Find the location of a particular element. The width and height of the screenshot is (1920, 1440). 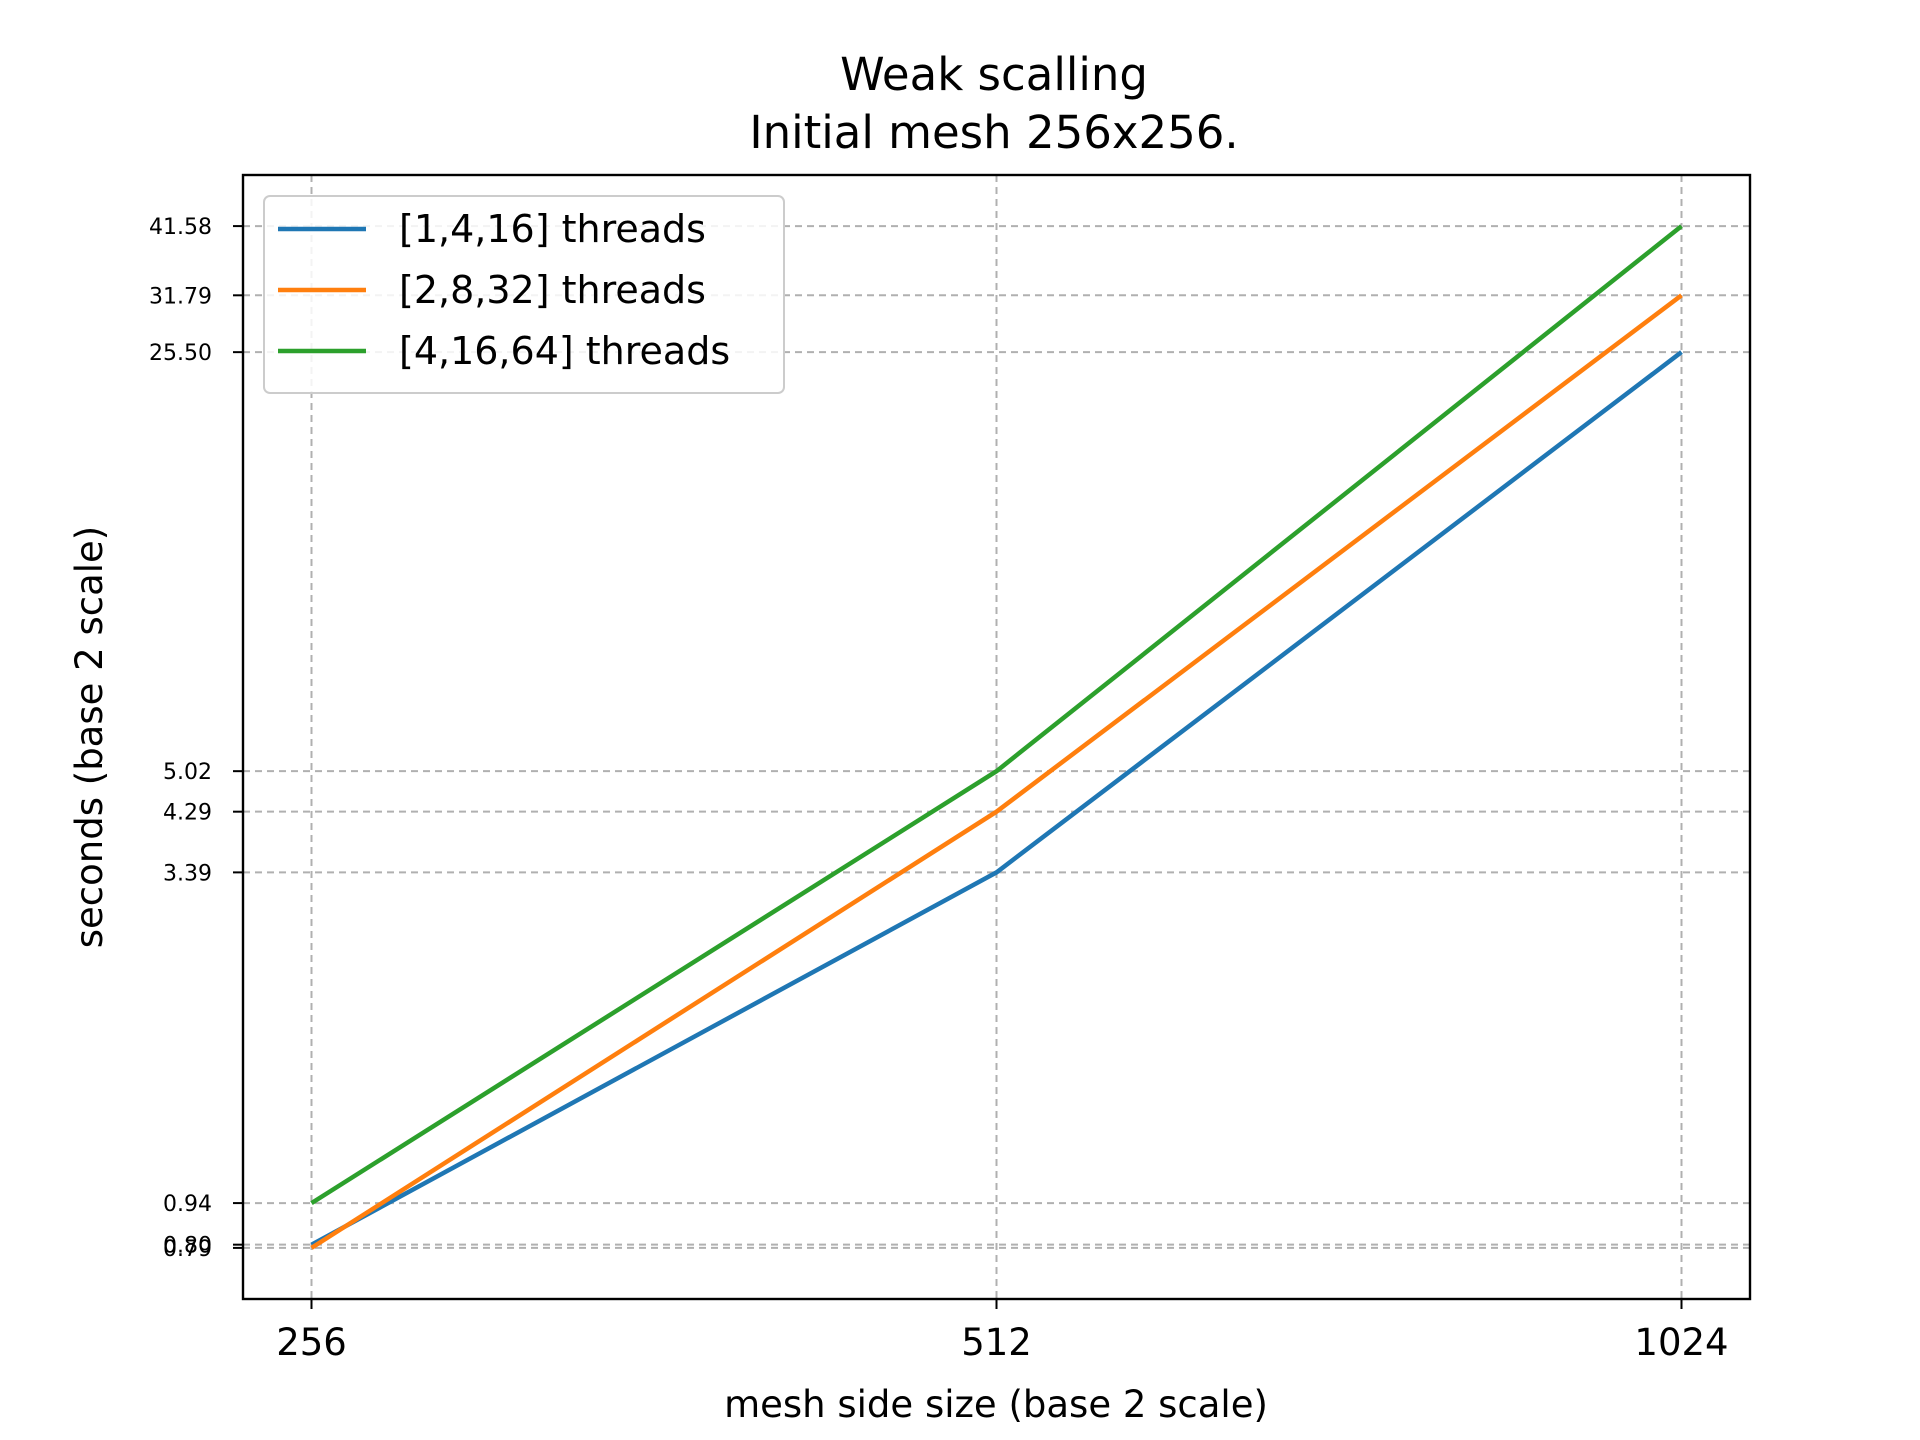

y-tick-label: 0.79 is located at coordinates (187, 1249).